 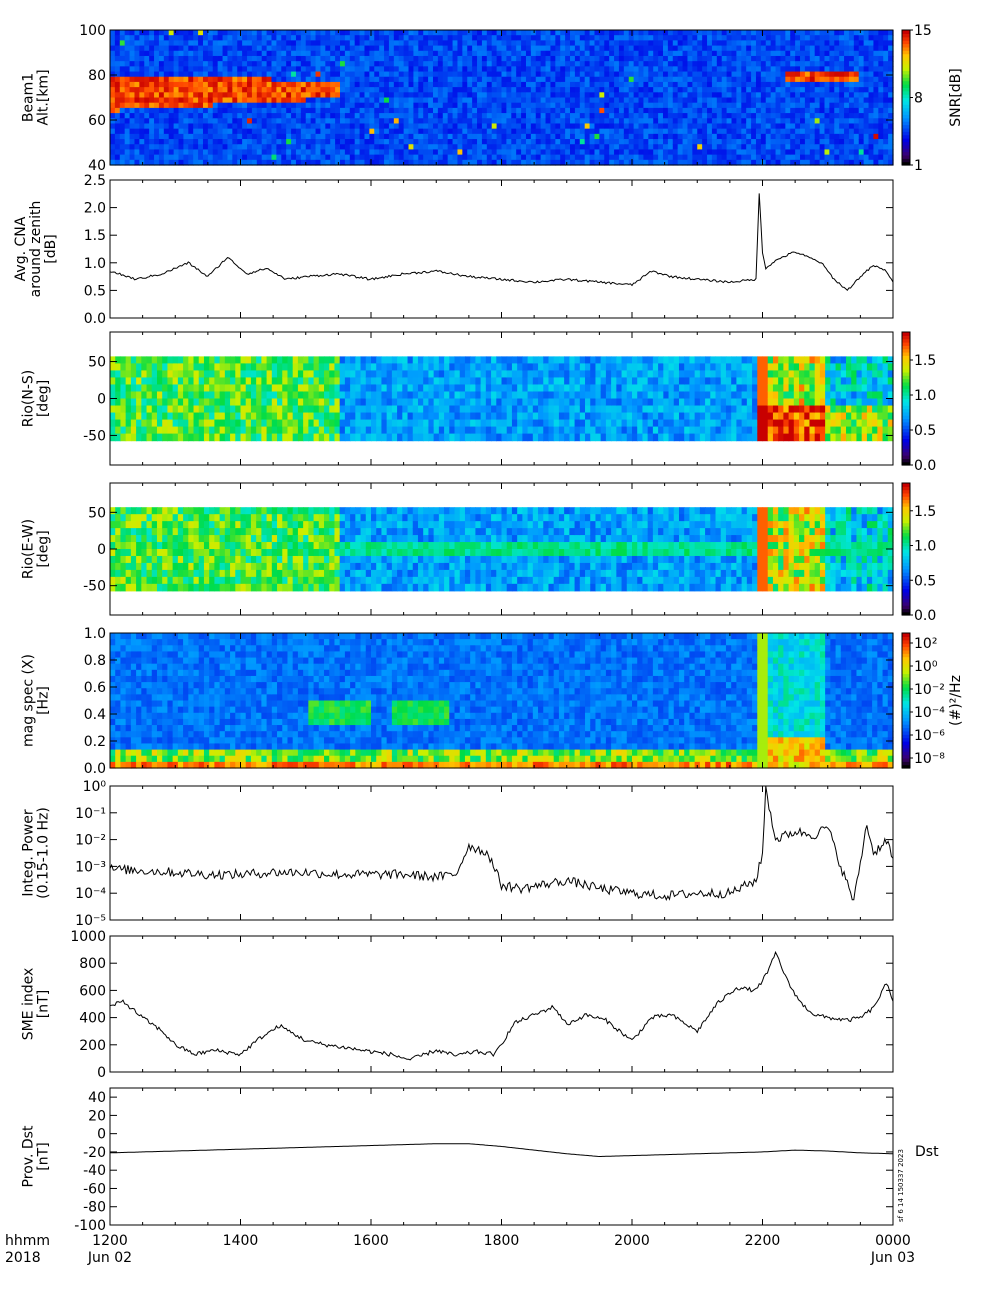 What do you see at coordinates (929, 759) in the screenshot?
I see `colorbar-tick-label: 10⁻⁸` at bounding box center [929, 759].